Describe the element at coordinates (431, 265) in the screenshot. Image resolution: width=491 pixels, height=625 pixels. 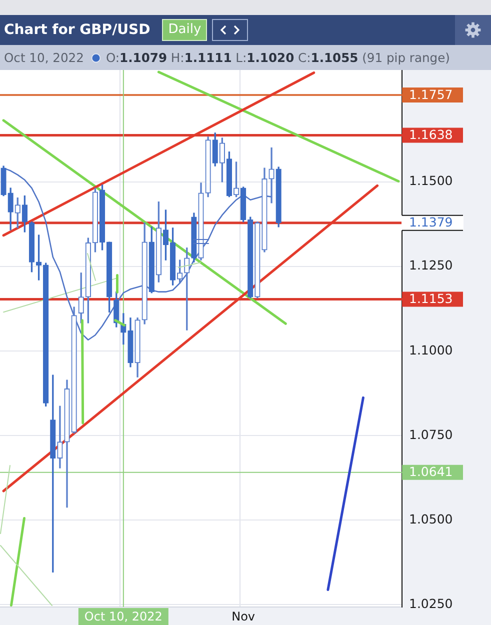
I see `y-tick-label: 1.1250` at that location.